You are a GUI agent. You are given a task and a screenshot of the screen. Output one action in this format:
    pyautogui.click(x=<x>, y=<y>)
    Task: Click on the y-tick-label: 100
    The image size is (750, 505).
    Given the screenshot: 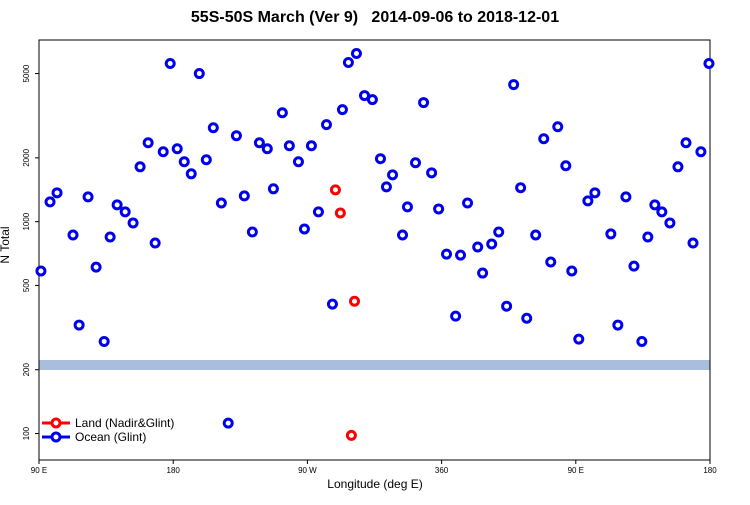 What is the action you would take?
    pyautogui.click(x=26, y=433)
    